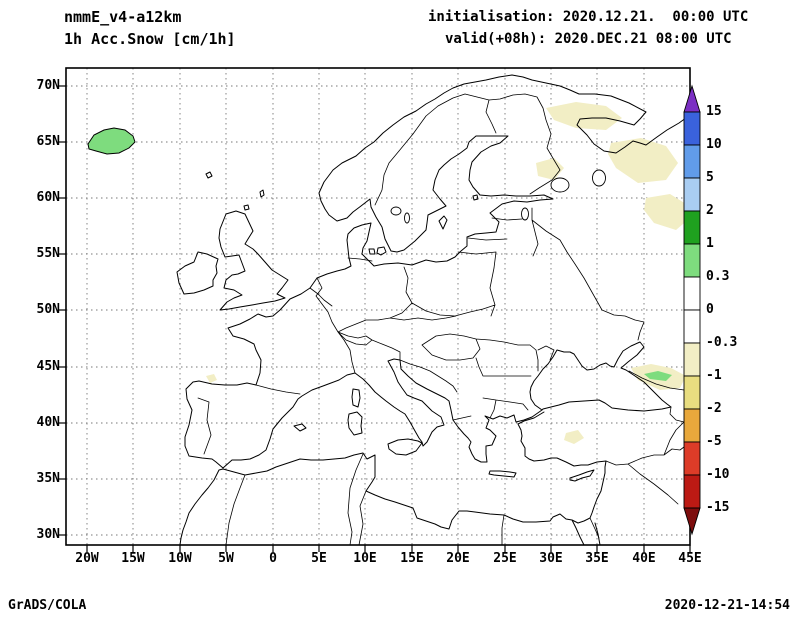 Image resolution: width=800 pixels, height=618 pixels. Describe the element at coordinates (319, 558) in the screenshot. I see `lon-tick-label: 5E` at that location.